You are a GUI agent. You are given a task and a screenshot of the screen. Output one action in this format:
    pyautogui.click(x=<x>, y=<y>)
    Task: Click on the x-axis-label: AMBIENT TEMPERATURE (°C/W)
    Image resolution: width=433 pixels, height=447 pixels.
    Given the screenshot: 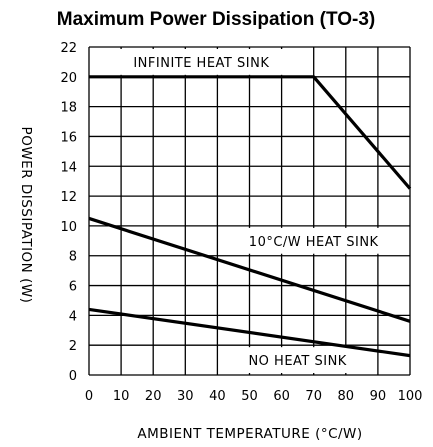 What is the action you would take?
    pyautogui.click(x=249, y=434)
    